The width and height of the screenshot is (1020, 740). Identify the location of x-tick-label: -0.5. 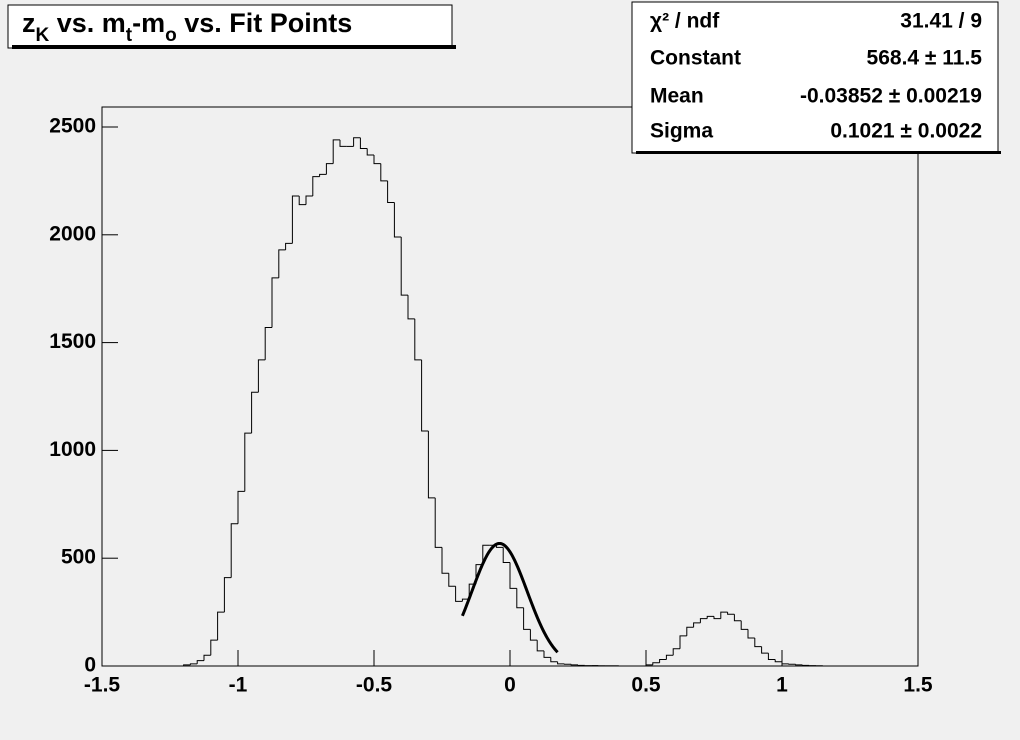
(374, 685).